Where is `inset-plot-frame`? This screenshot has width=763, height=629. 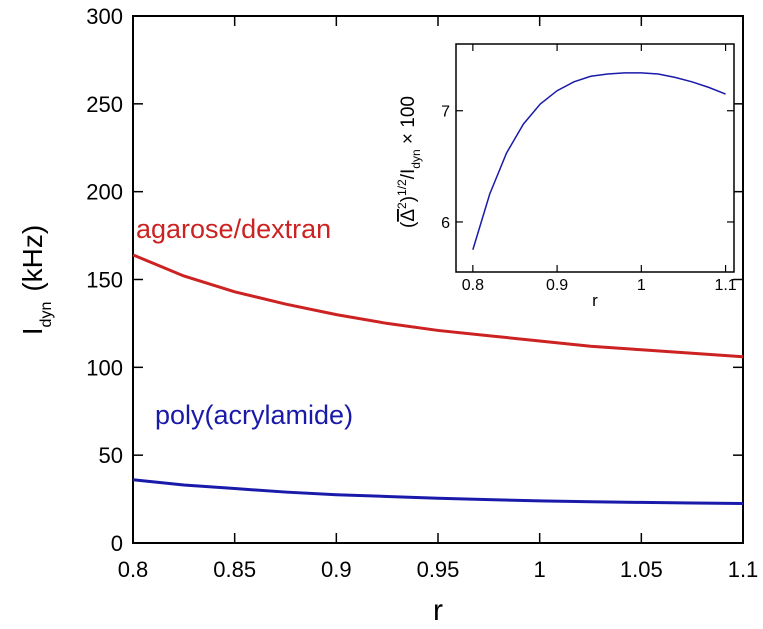
inset-plot-frame is located at coordinates (595, 158).